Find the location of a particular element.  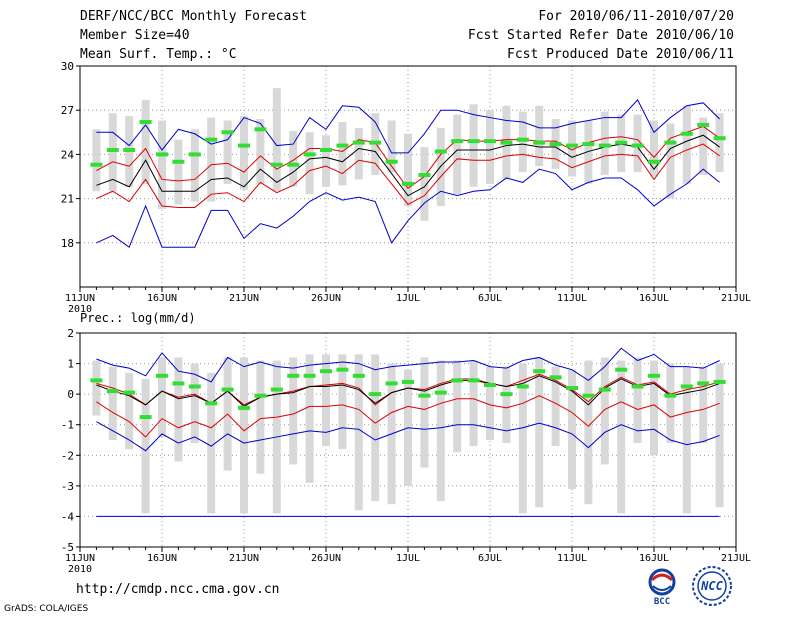

grads-credit: GrADS: COLA/IGES is located at coordinates (46, 609).